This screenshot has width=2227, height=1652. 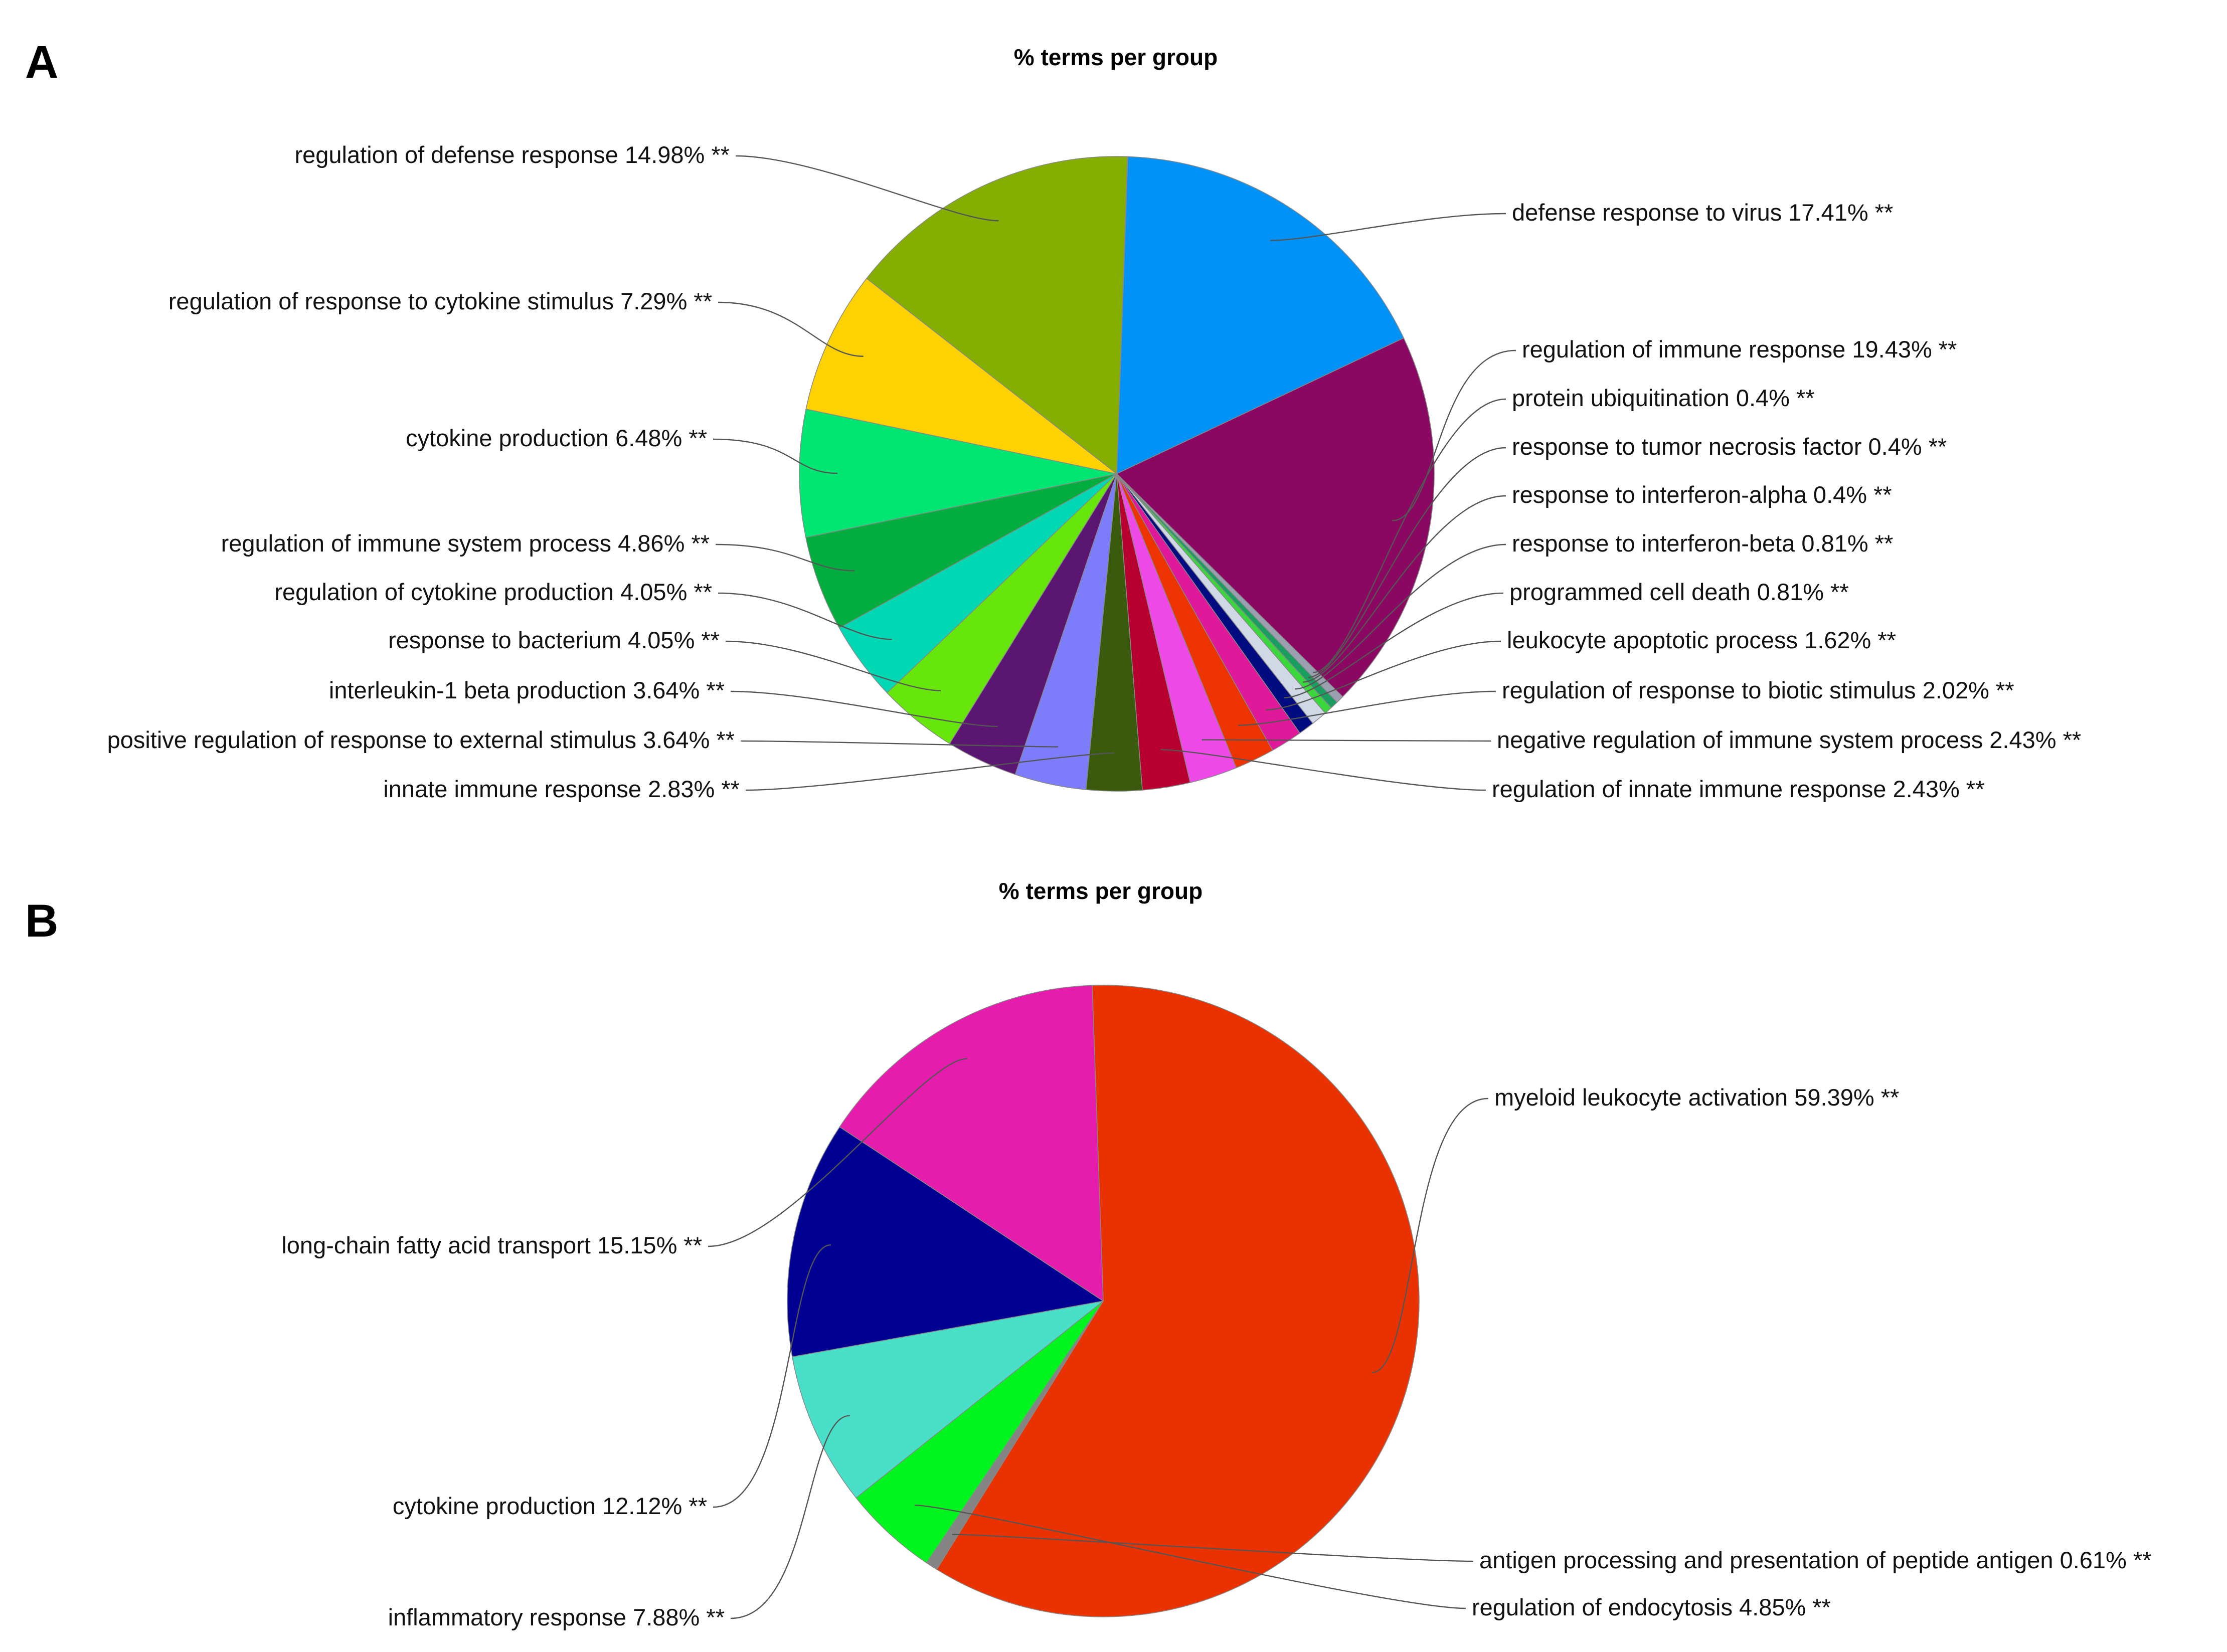 I want to click on chart-a-slice-label-15: response to bacterium 4.05% **, so click(x=554, y=640).